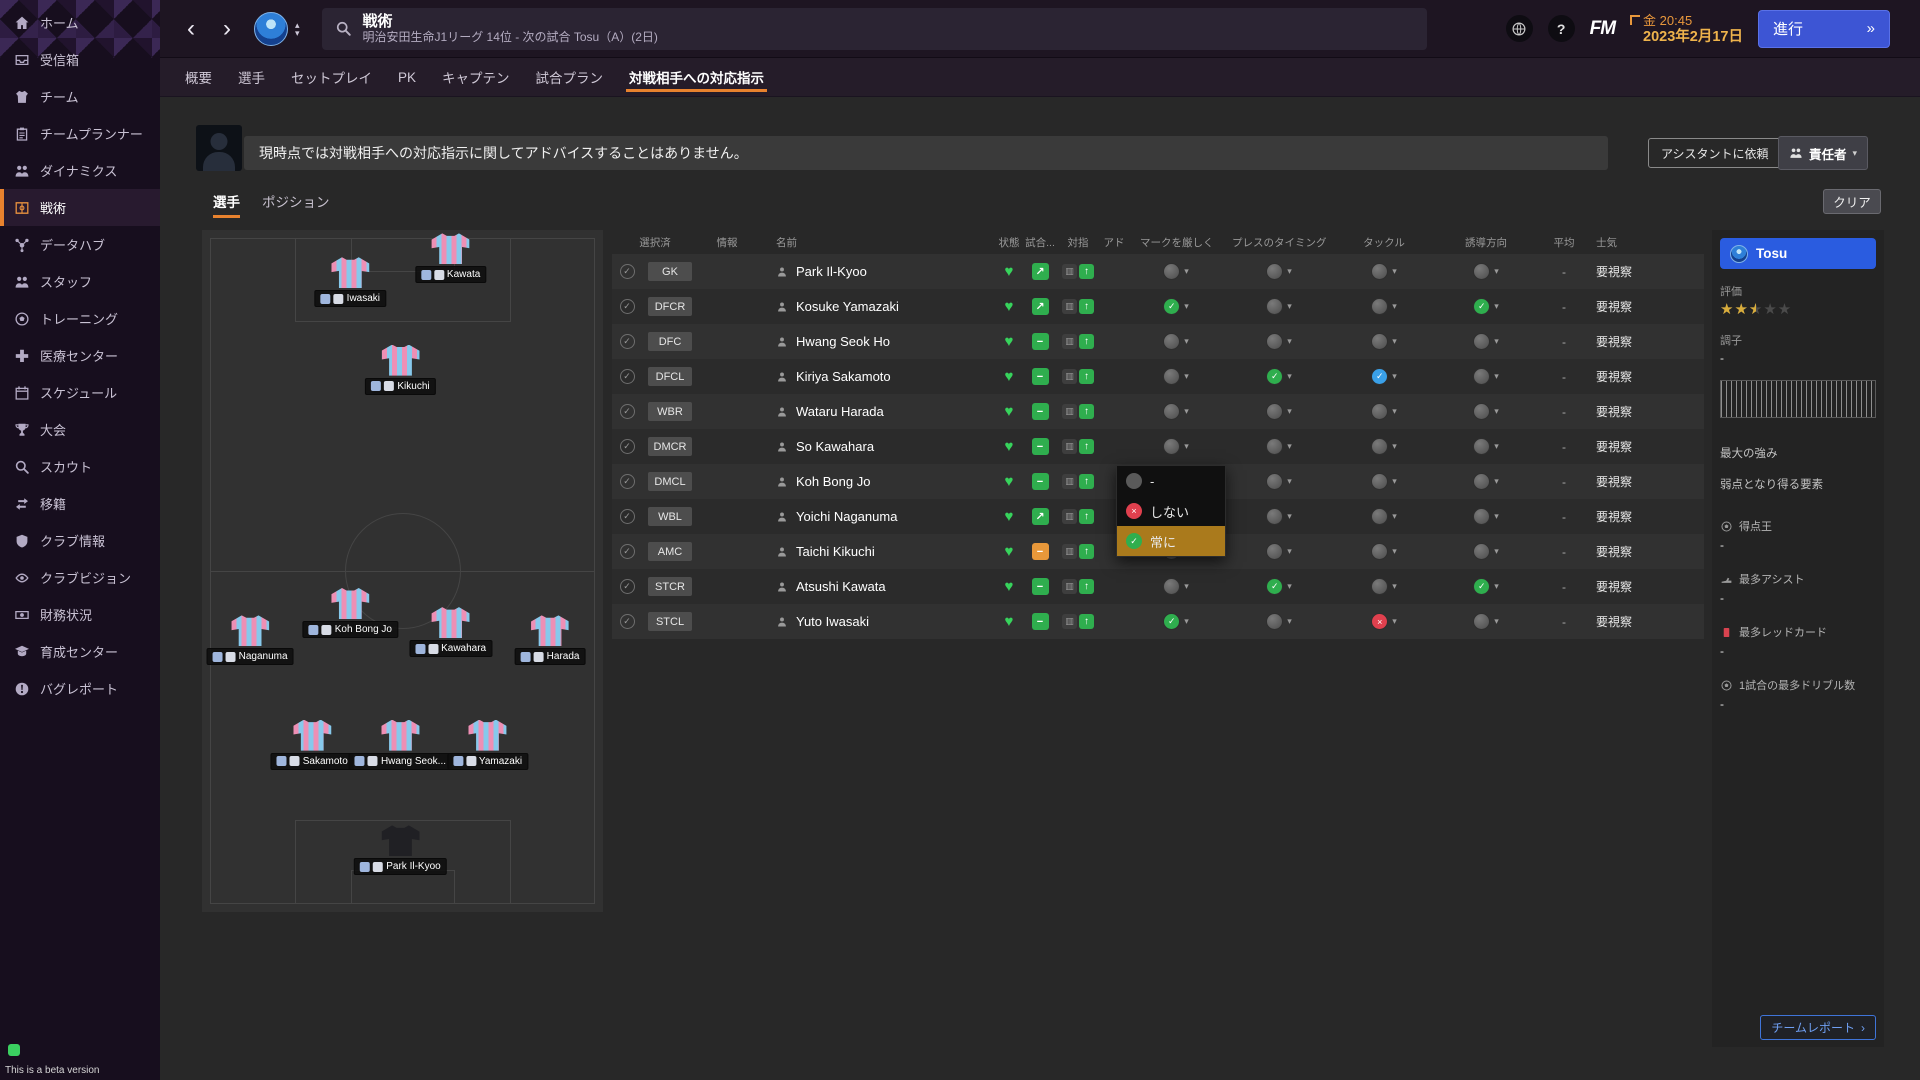  Describe the element at coordinates (1171, 541) in the screenshot. I see `dropdown-option: ✓ 常に` at that location.